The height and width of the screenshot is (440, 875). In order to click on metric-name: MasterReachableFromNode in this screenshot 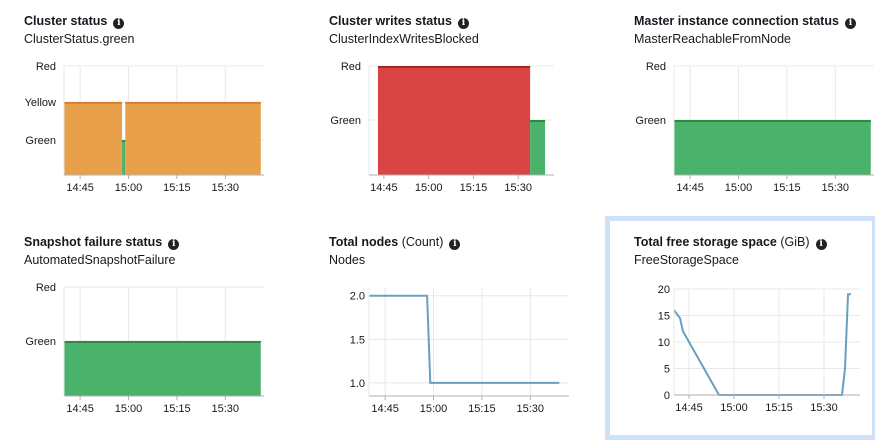, I will do `click(713, 39)`.